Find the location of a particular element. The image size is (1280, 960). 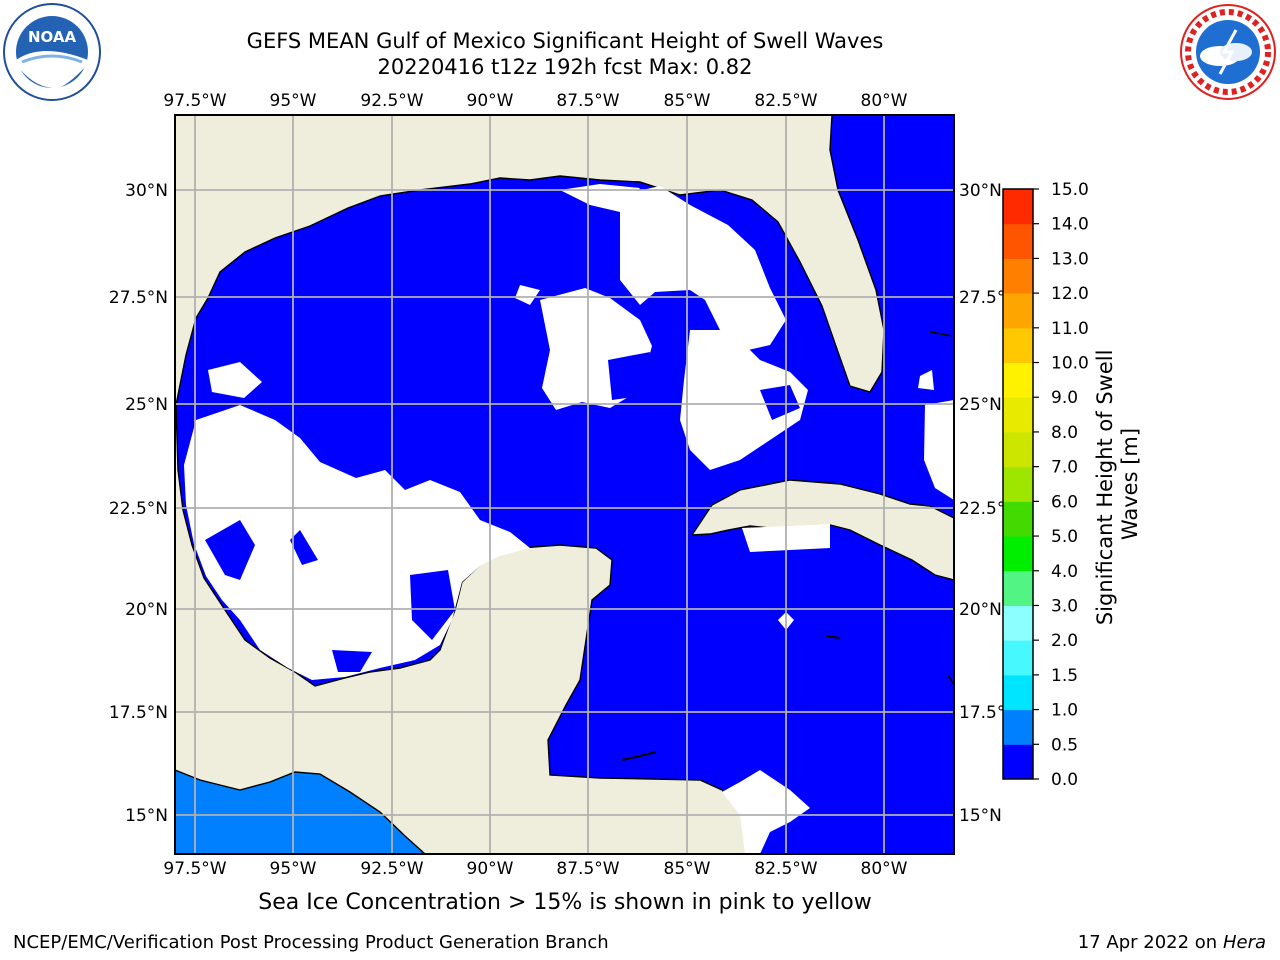

colorbar-tick-label: 8.0 is located at coordinates (1064, 433).